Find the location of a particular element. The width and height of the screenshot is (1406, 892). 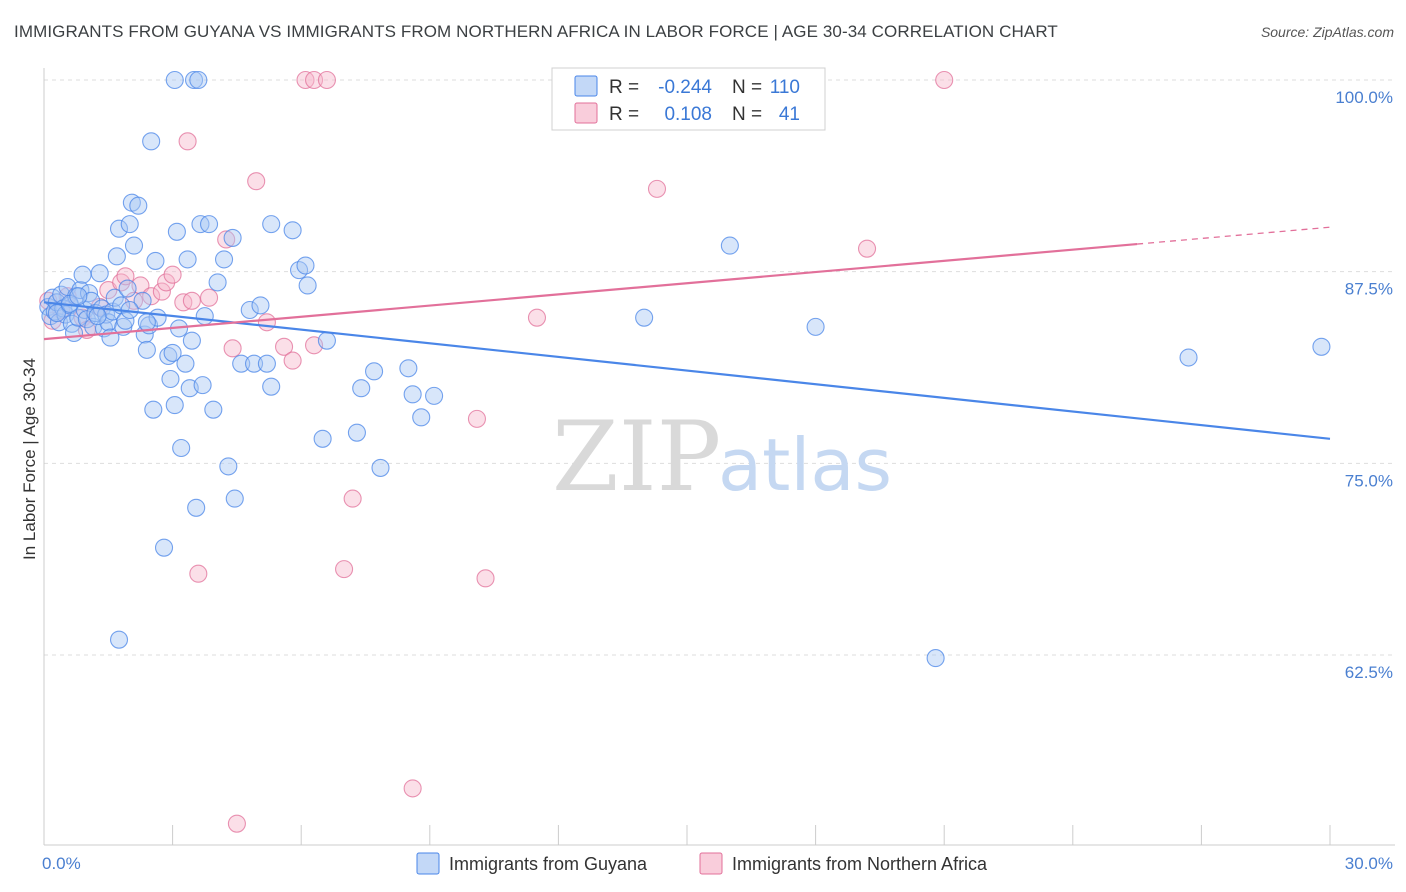

y-tick-labels: 62.5% 75.0% 87.5% 100.0% is located at coordinates (1364, 385).